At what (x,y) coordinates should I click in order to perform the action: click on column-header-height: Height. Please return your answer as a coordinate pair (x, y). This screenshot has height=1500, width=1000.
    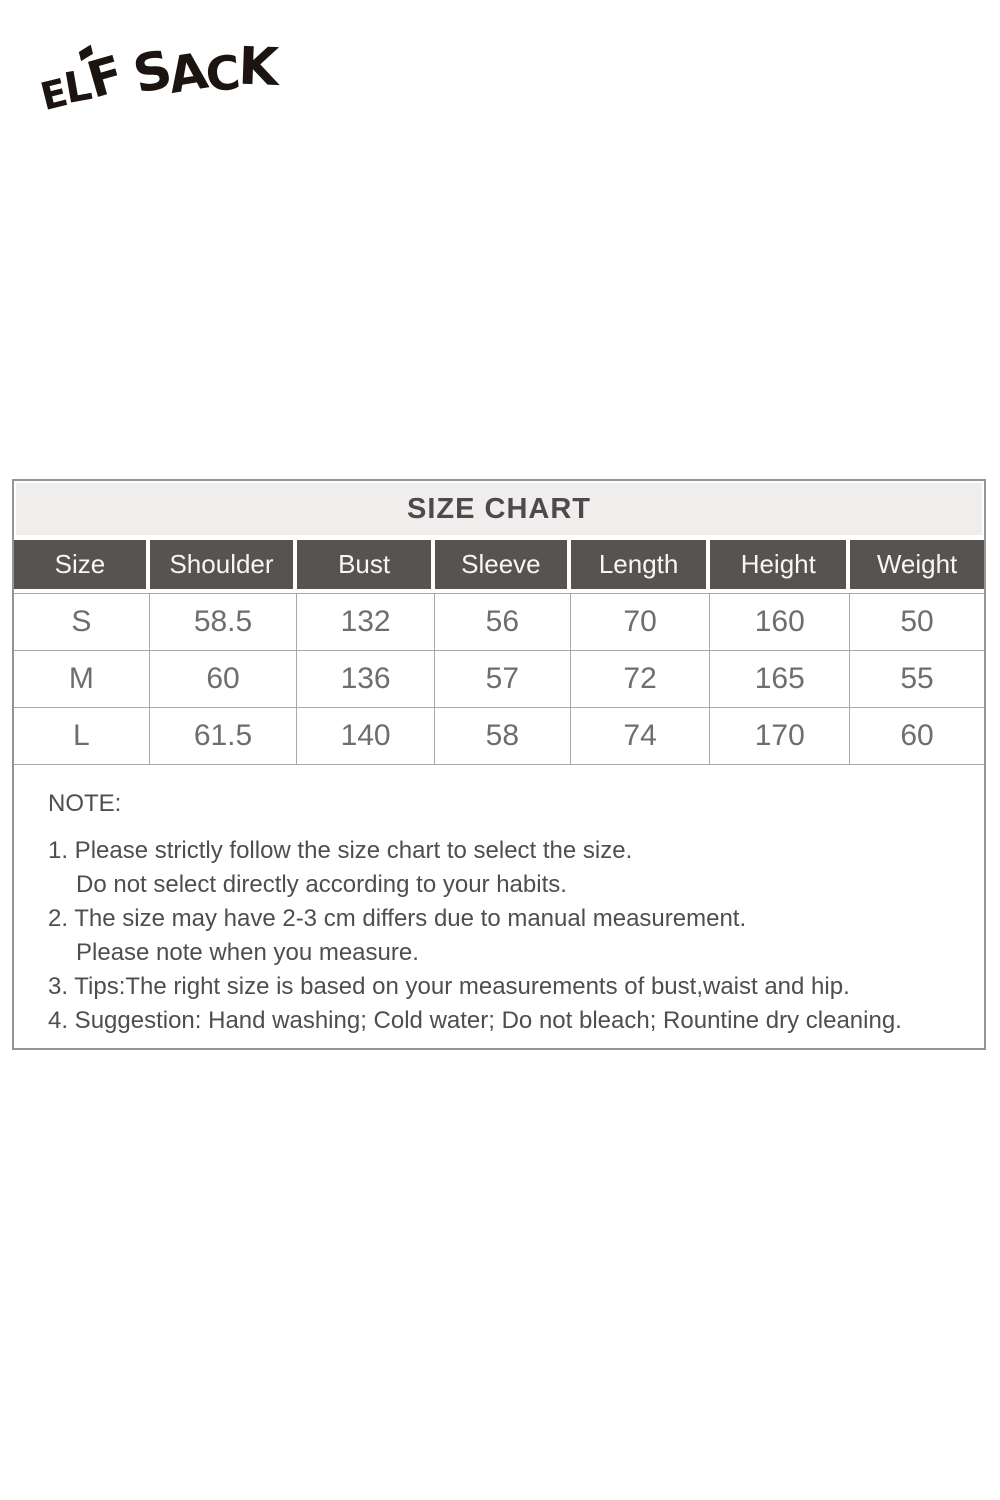
    Looking at the image, I should click on (780, 564).